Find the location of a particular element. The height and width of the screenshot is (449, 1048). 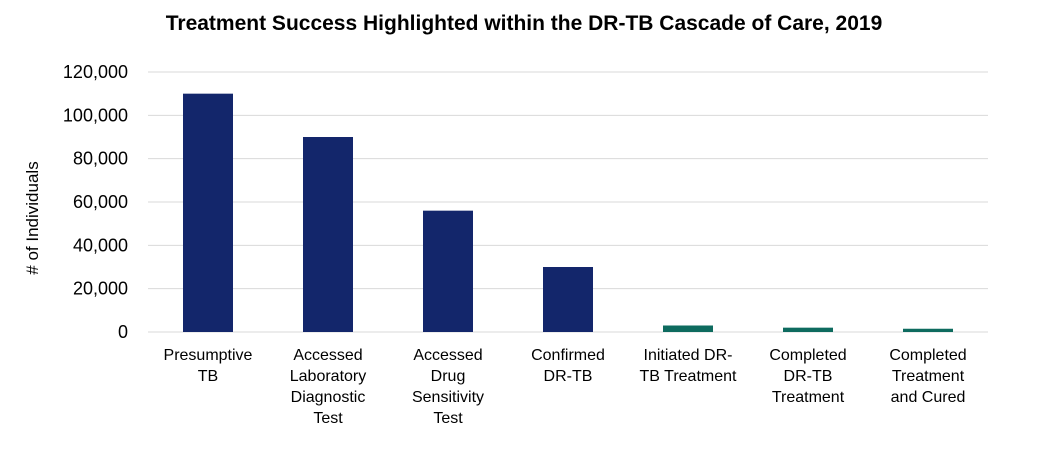

x-category-label: Confirmed DR-TB is located at coordinates (568, 366).